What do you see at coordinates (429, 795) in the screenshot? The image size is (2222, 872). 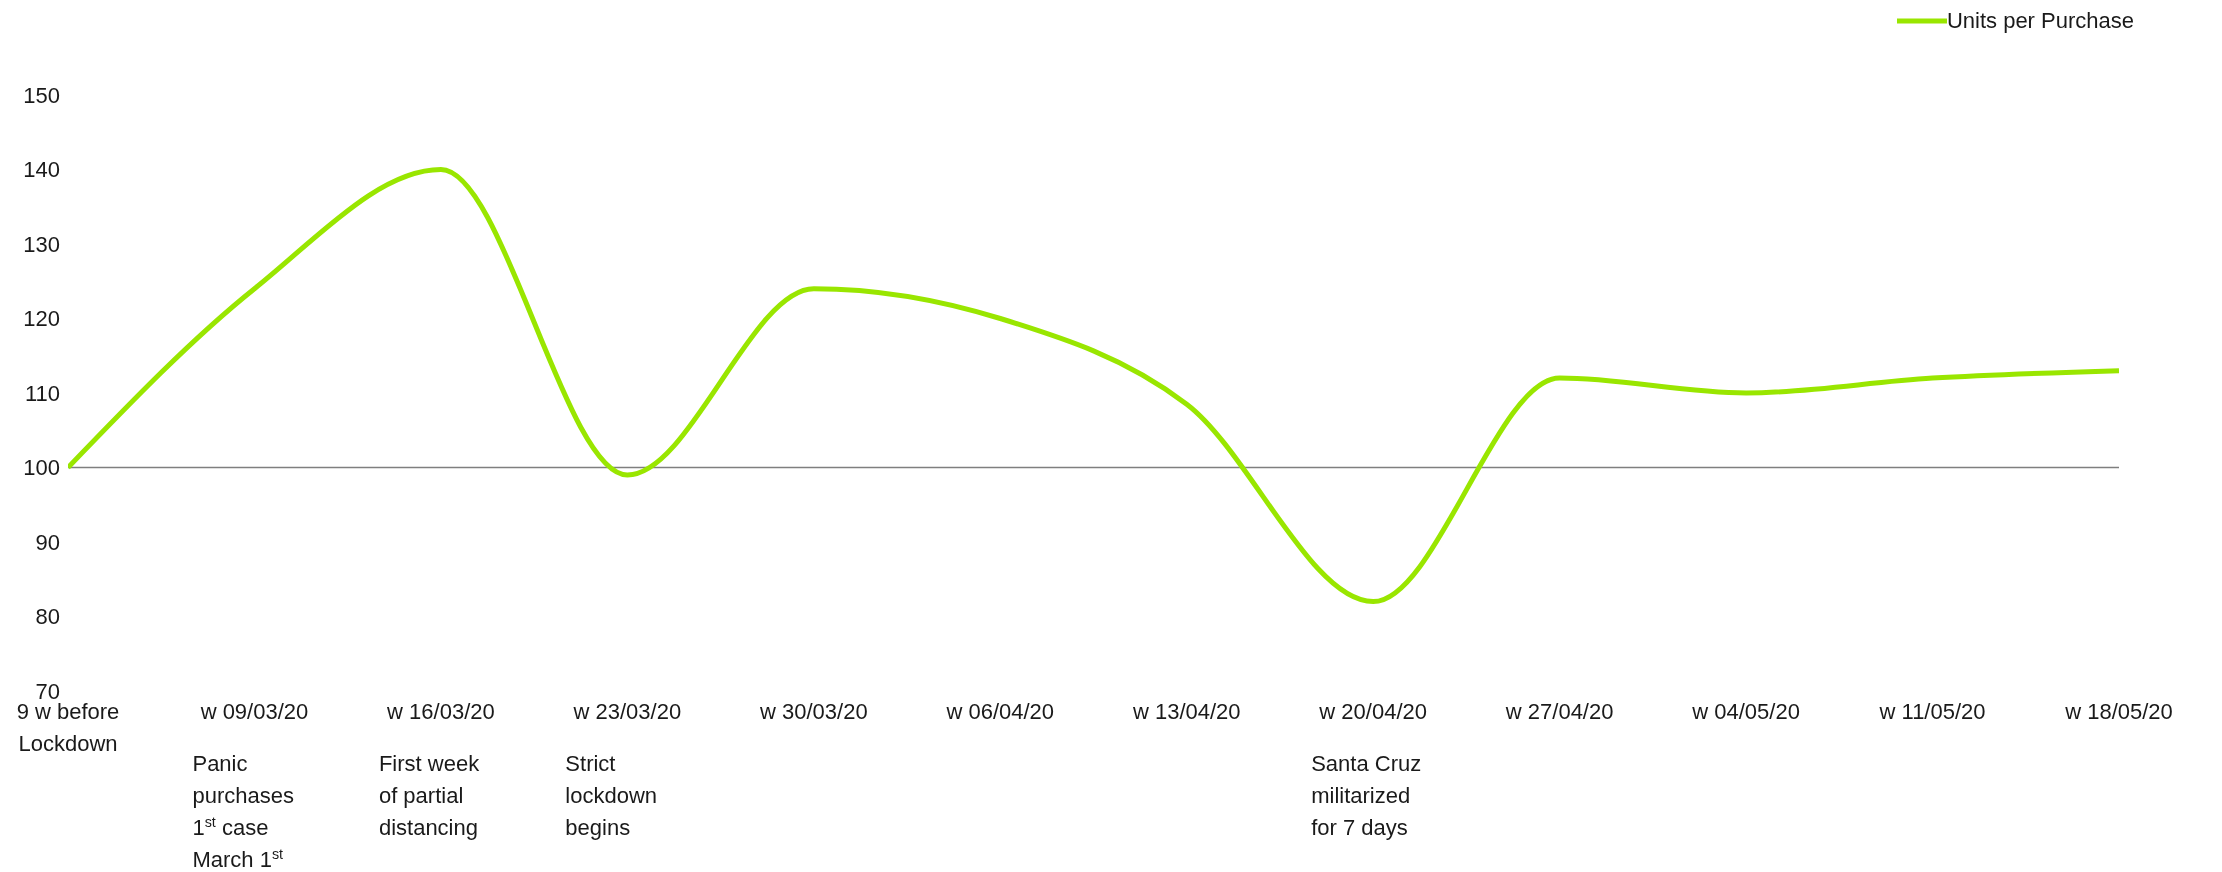 I see `text: First week of partial distancing` at bounding box center [429, 795].